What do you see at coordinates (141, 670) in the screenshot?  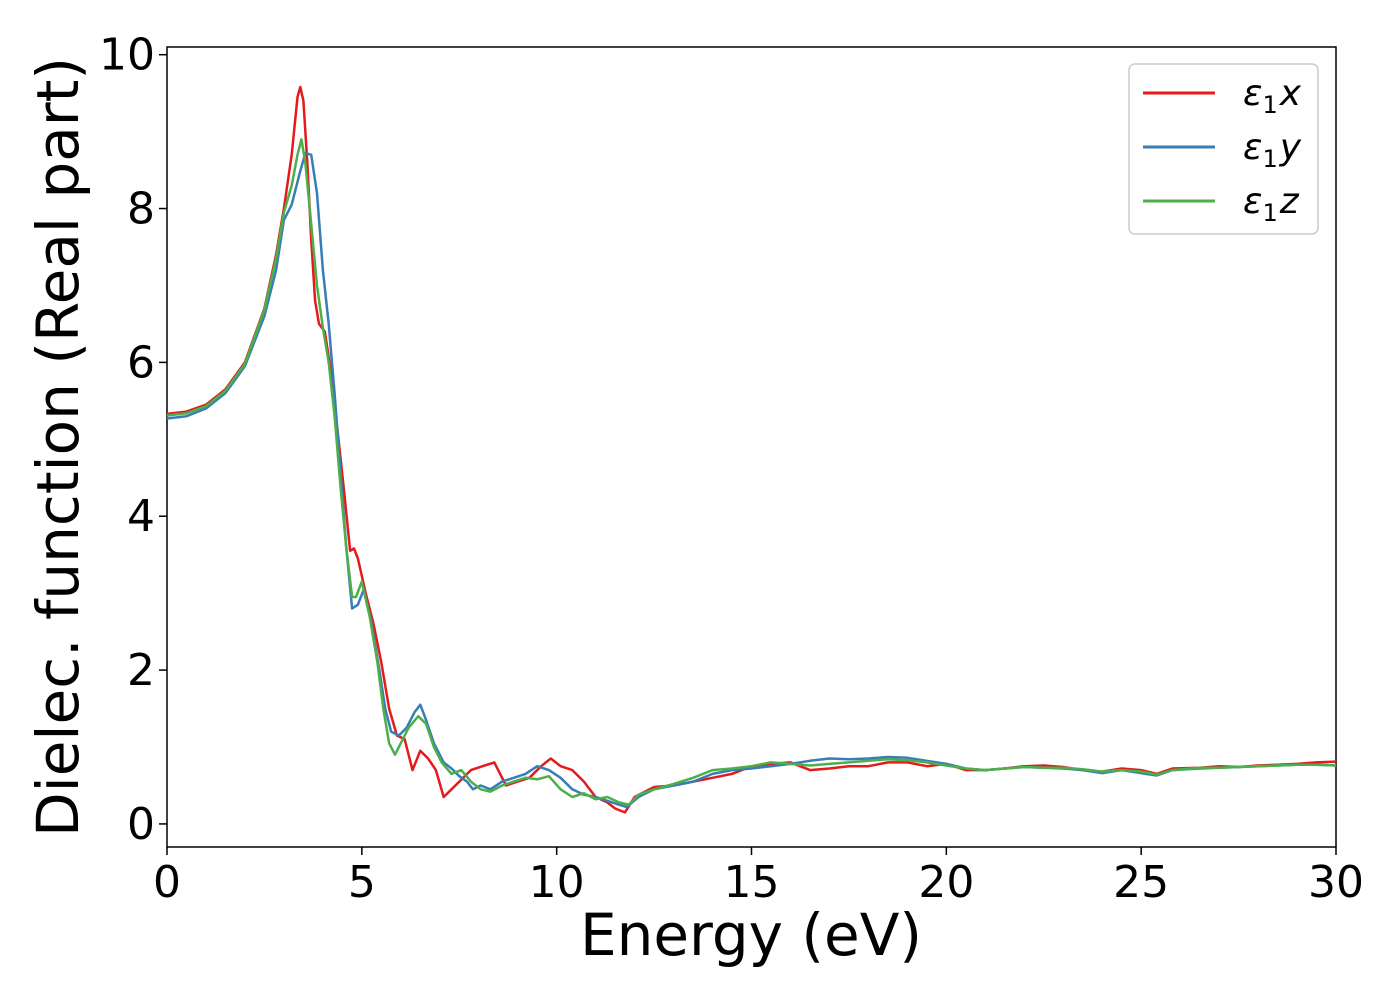 I see `y-tick-label: 2` at bounding box center [141, 670].